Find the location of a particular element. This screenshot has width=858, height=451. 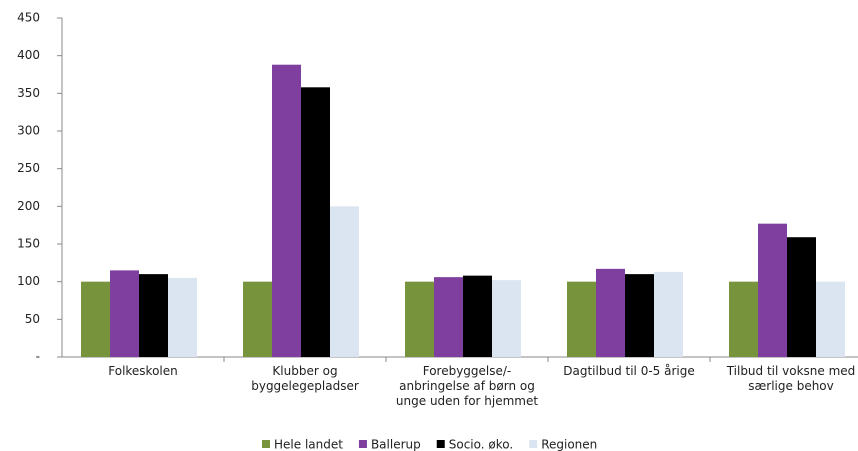

x-tick-label: Klubber og byggelegepladser is located at coordinates (305, 378).